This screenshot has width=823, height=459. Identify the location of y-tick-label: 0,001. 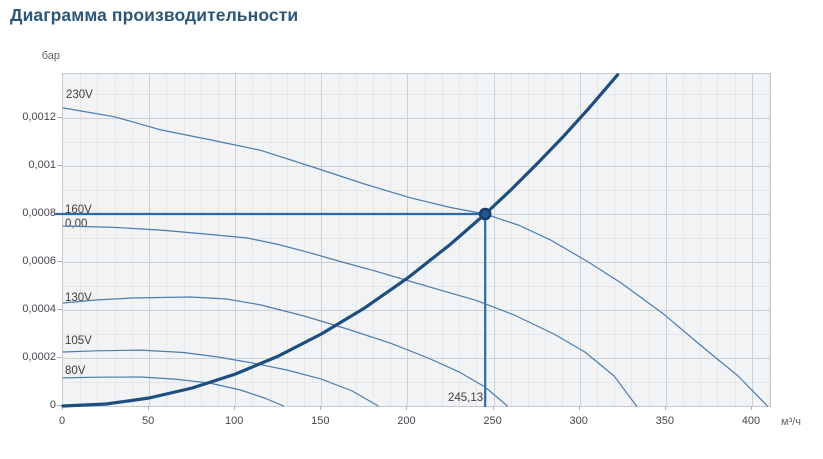
(42, 164).